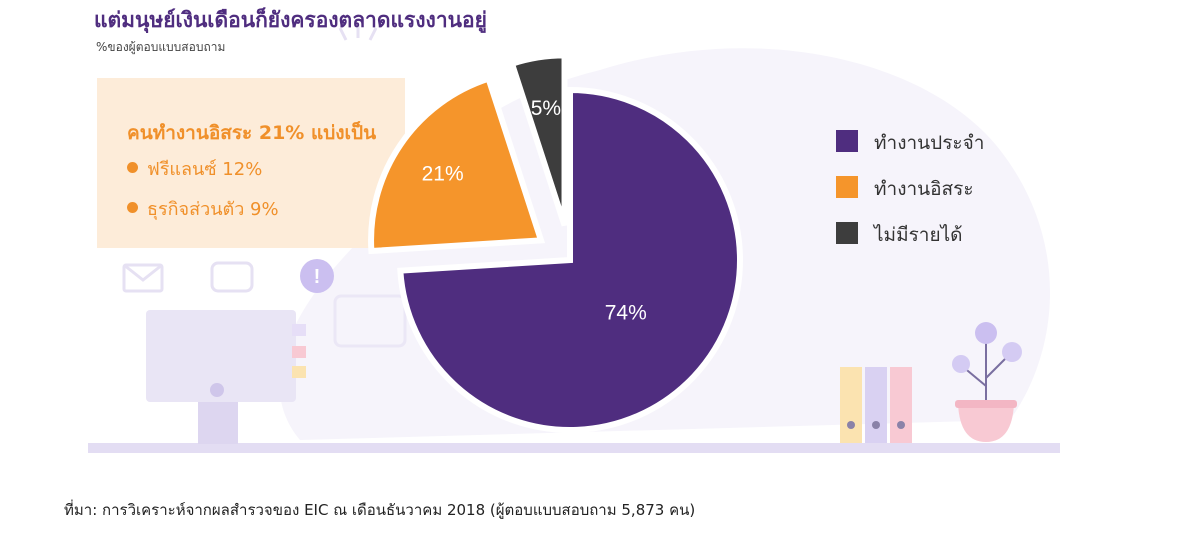  What do you see at coordinates (626, 312) in the screenshot?
I see `pie-slice-label: 74%` at bounding box center [626, 312].